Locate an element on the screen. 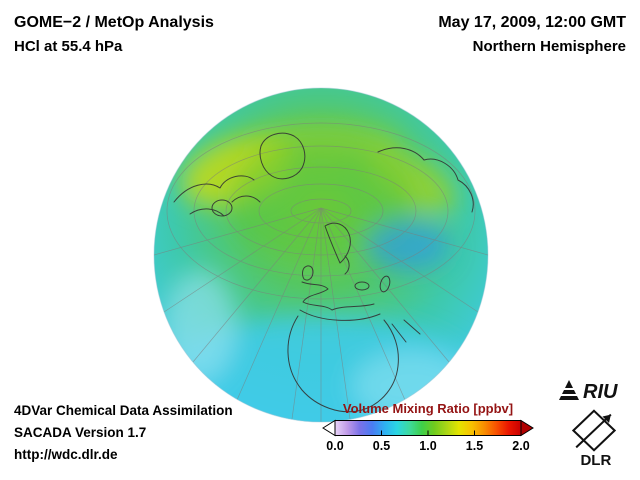  colorbar-over-arrow is located at coordinates (527, 428).